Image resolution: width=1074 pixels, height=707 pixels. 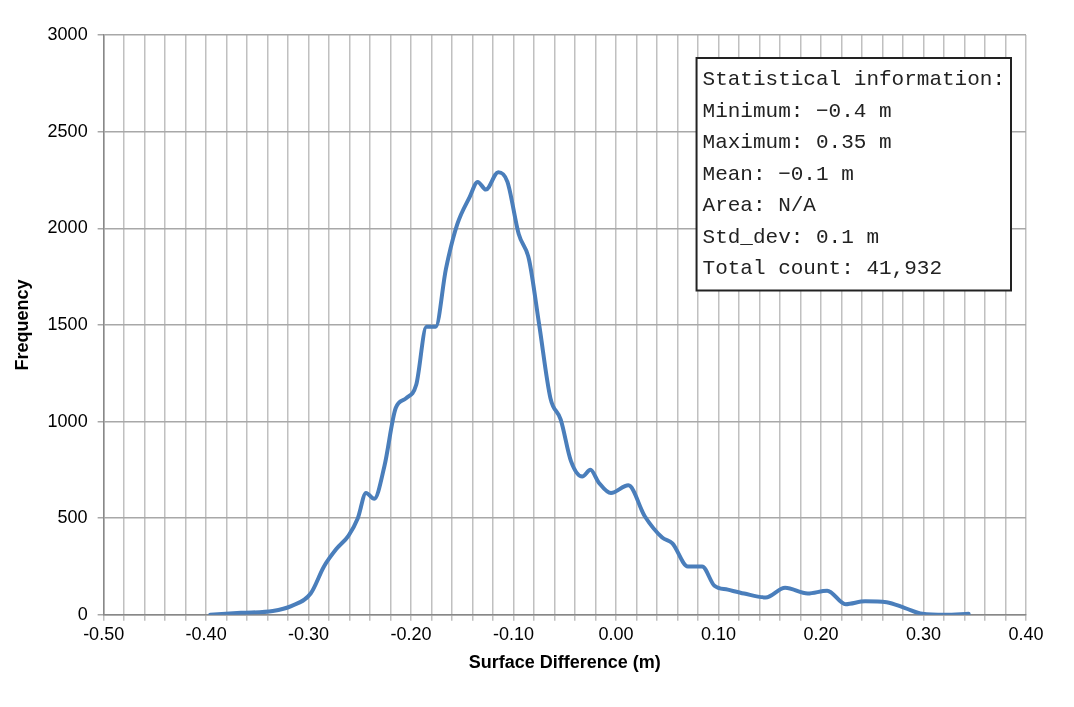 What do you see at coordinates (104, 633) in the screenshot?
I see `x-tick-label: -0.50` at bounding box center [104, 633].